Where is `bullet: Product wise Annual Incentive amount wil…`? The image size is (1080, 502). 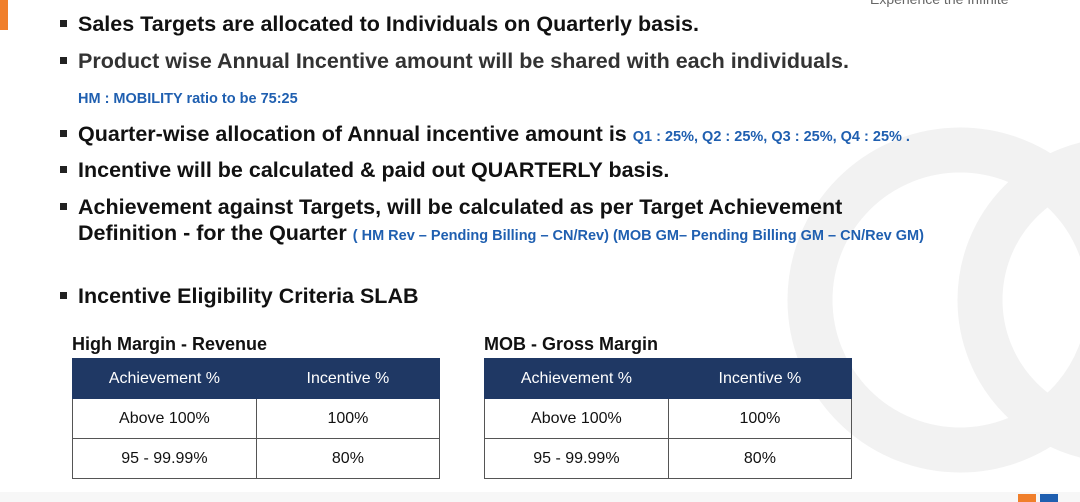
bullet: Product wise Annual Incentive amount wil… is located at coordinates (510, 61).